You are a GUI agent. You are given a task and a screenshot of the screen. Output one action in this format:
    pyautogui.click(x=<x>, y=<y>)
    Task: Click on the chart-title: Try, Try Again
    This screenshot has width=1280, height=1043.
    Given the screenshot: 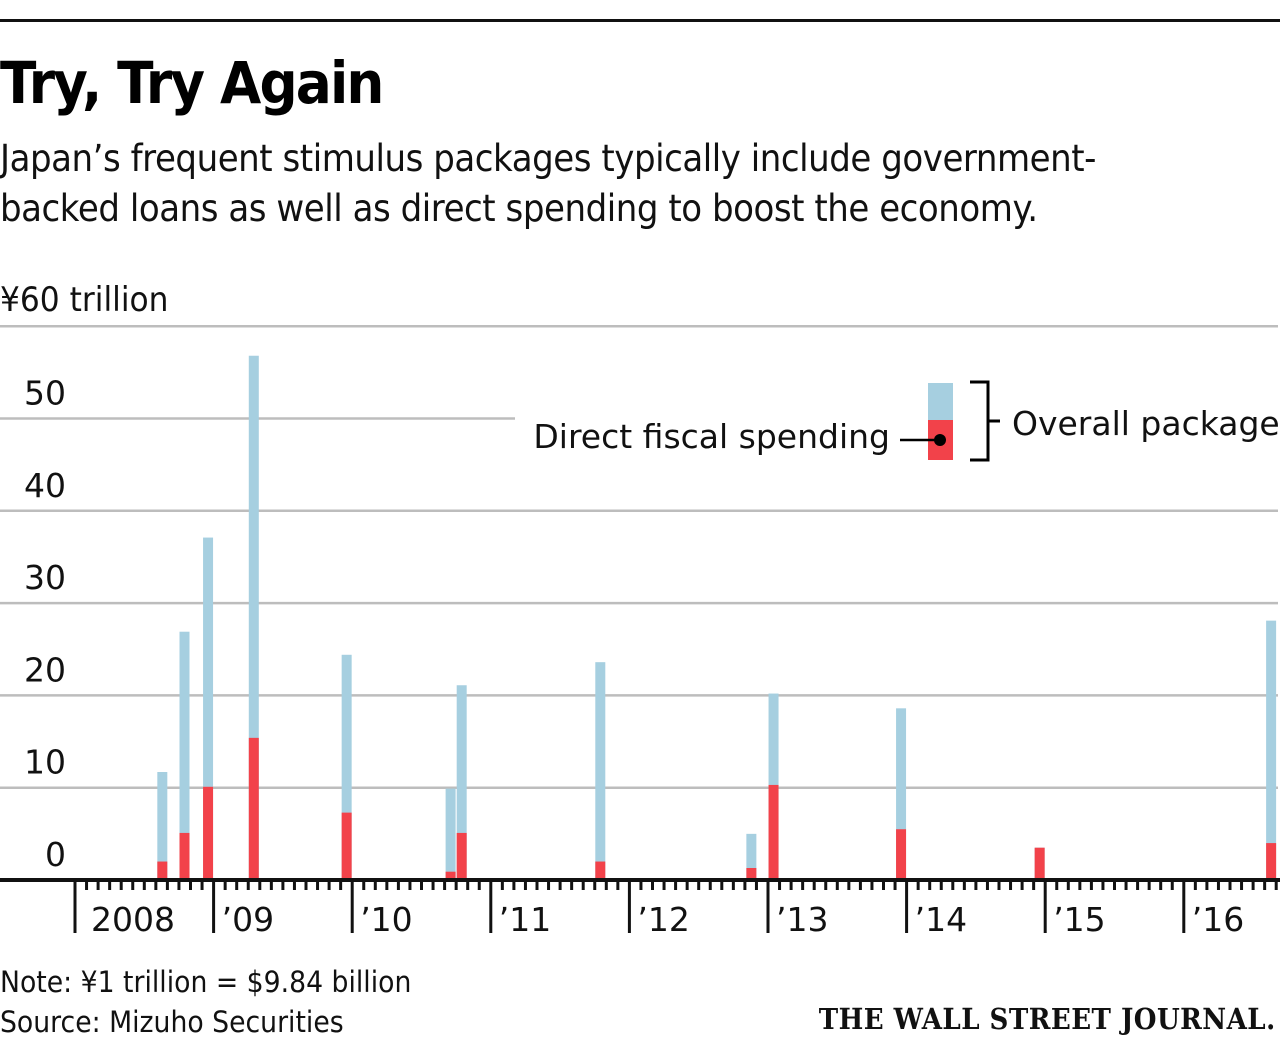 What is the action you would take?
    pyautogui.click(x=192, y=83)
    